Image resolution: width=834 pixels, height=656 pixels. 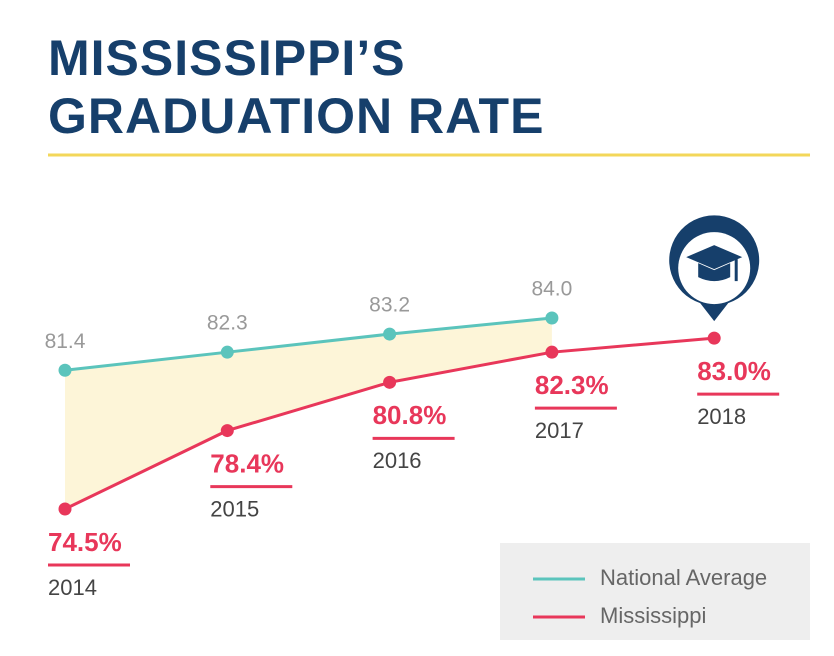 I want to click on series-line, so click(x=308, y=344).